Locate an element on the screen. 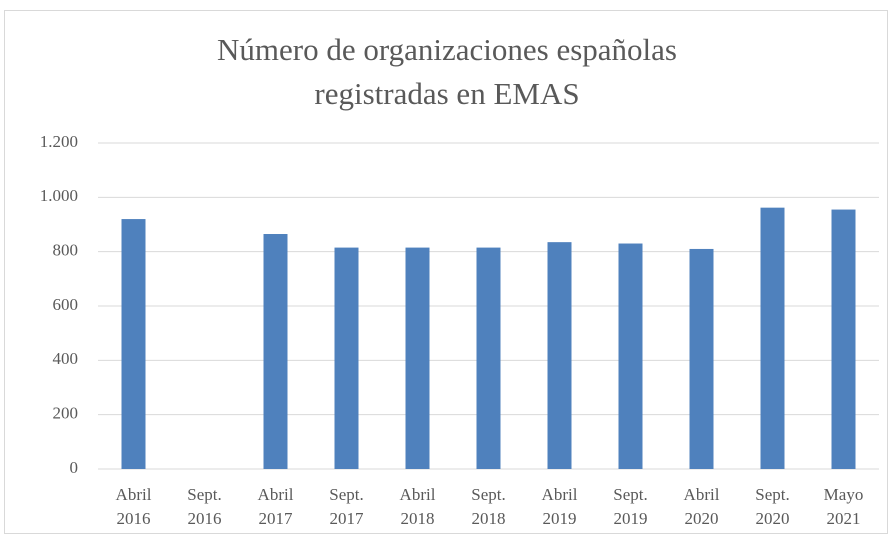 The width and height of the screenshot is (894, 539). x-tick-label: Abril 2020 is located at coordinates (701, 506).